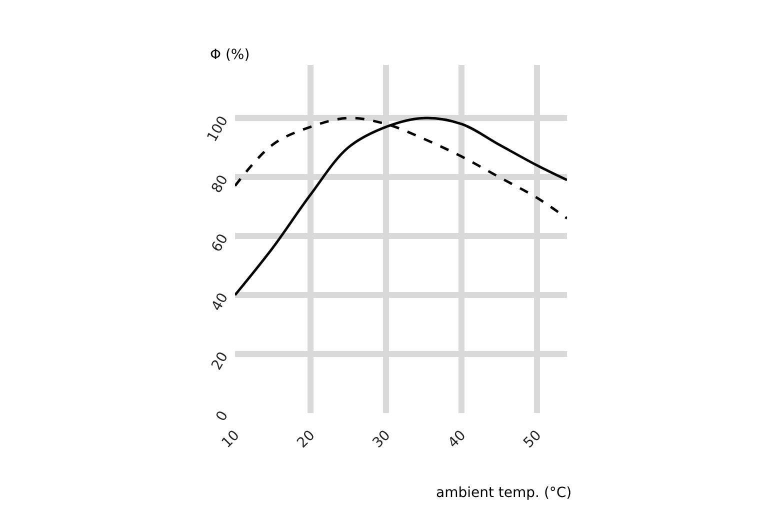 The image size is (757, 508). Describe the element at coordinates (220, 243) in the screenshot. I see `y-tick-label: 60` at that location.